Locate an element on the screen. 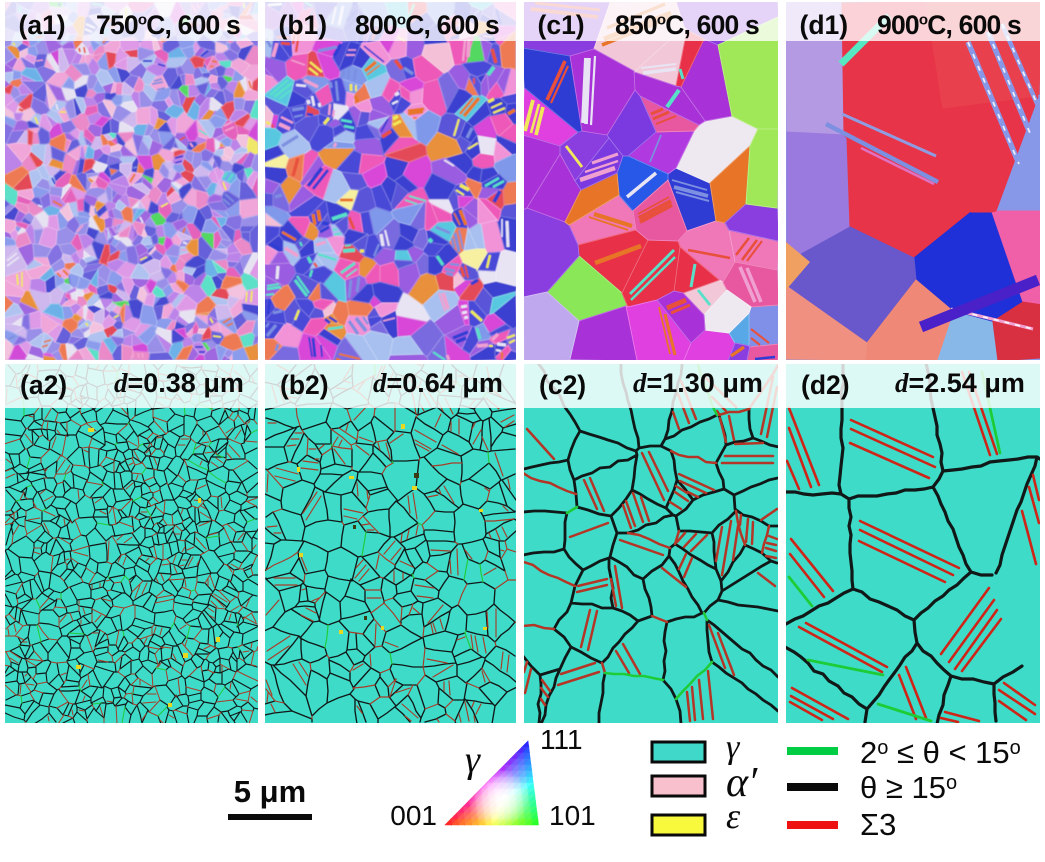 This screenshot has width=1045, height=862. svg-text: (b2) is located at coordinates (304, 385).